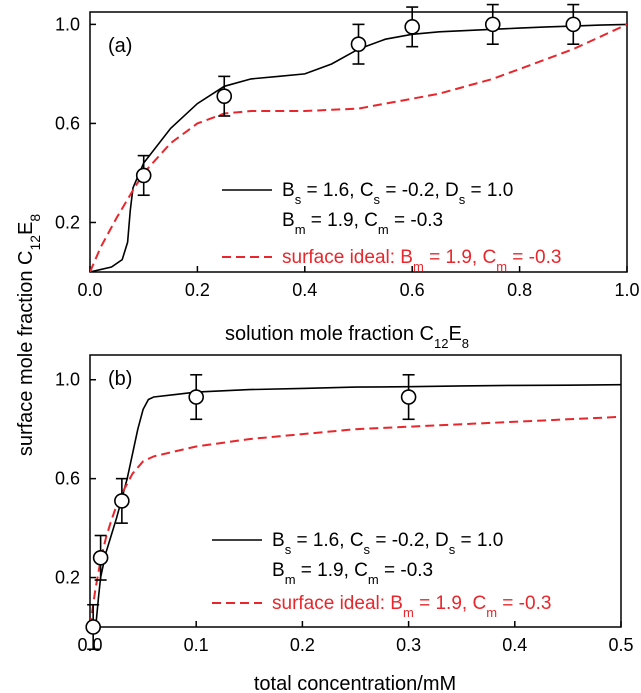  I want to click on y-axis-label: surface mole fraction C12E8, so click(29, 335).